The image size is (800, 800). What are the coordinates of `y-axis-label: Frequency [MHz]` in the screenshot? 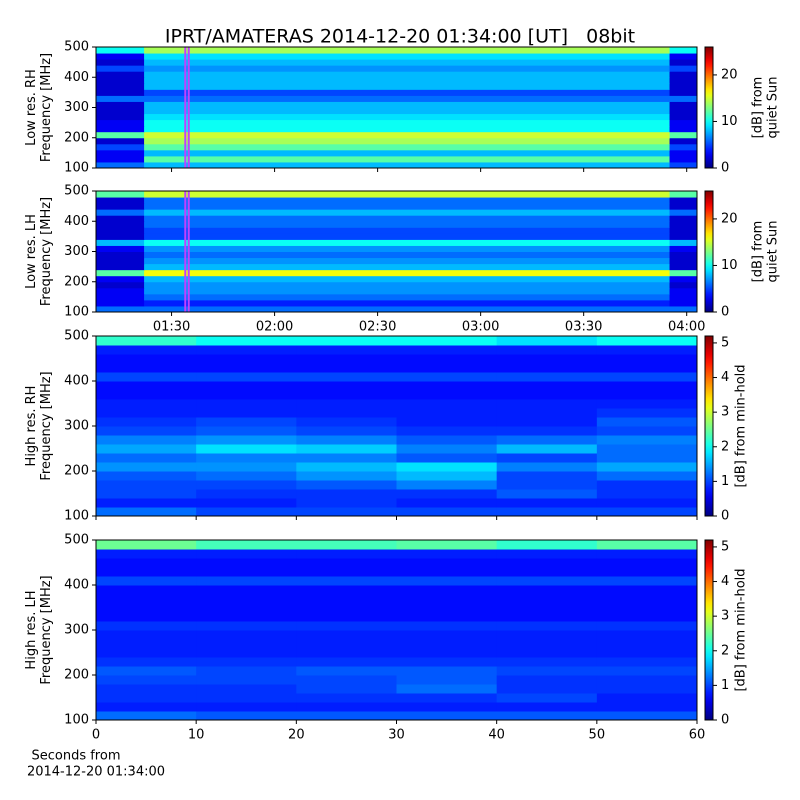 It's located at (46, 107).